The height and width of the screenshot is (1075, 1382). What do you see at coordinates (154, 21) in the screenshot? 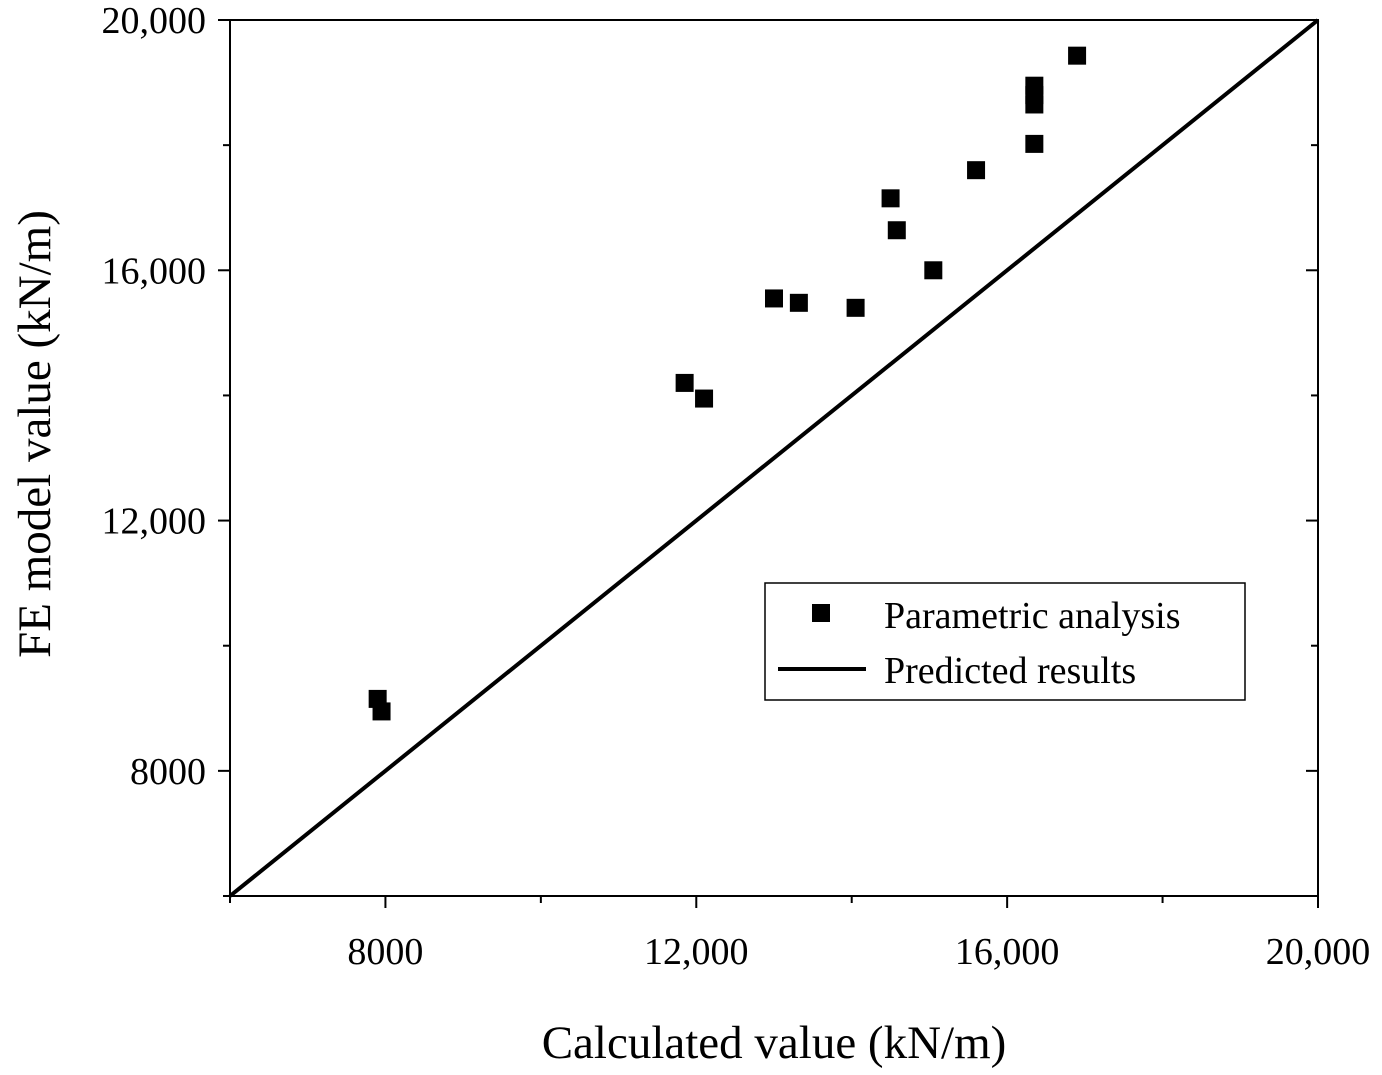
I see `y-tick-label: 20,000` at bounding box center [154, 21].